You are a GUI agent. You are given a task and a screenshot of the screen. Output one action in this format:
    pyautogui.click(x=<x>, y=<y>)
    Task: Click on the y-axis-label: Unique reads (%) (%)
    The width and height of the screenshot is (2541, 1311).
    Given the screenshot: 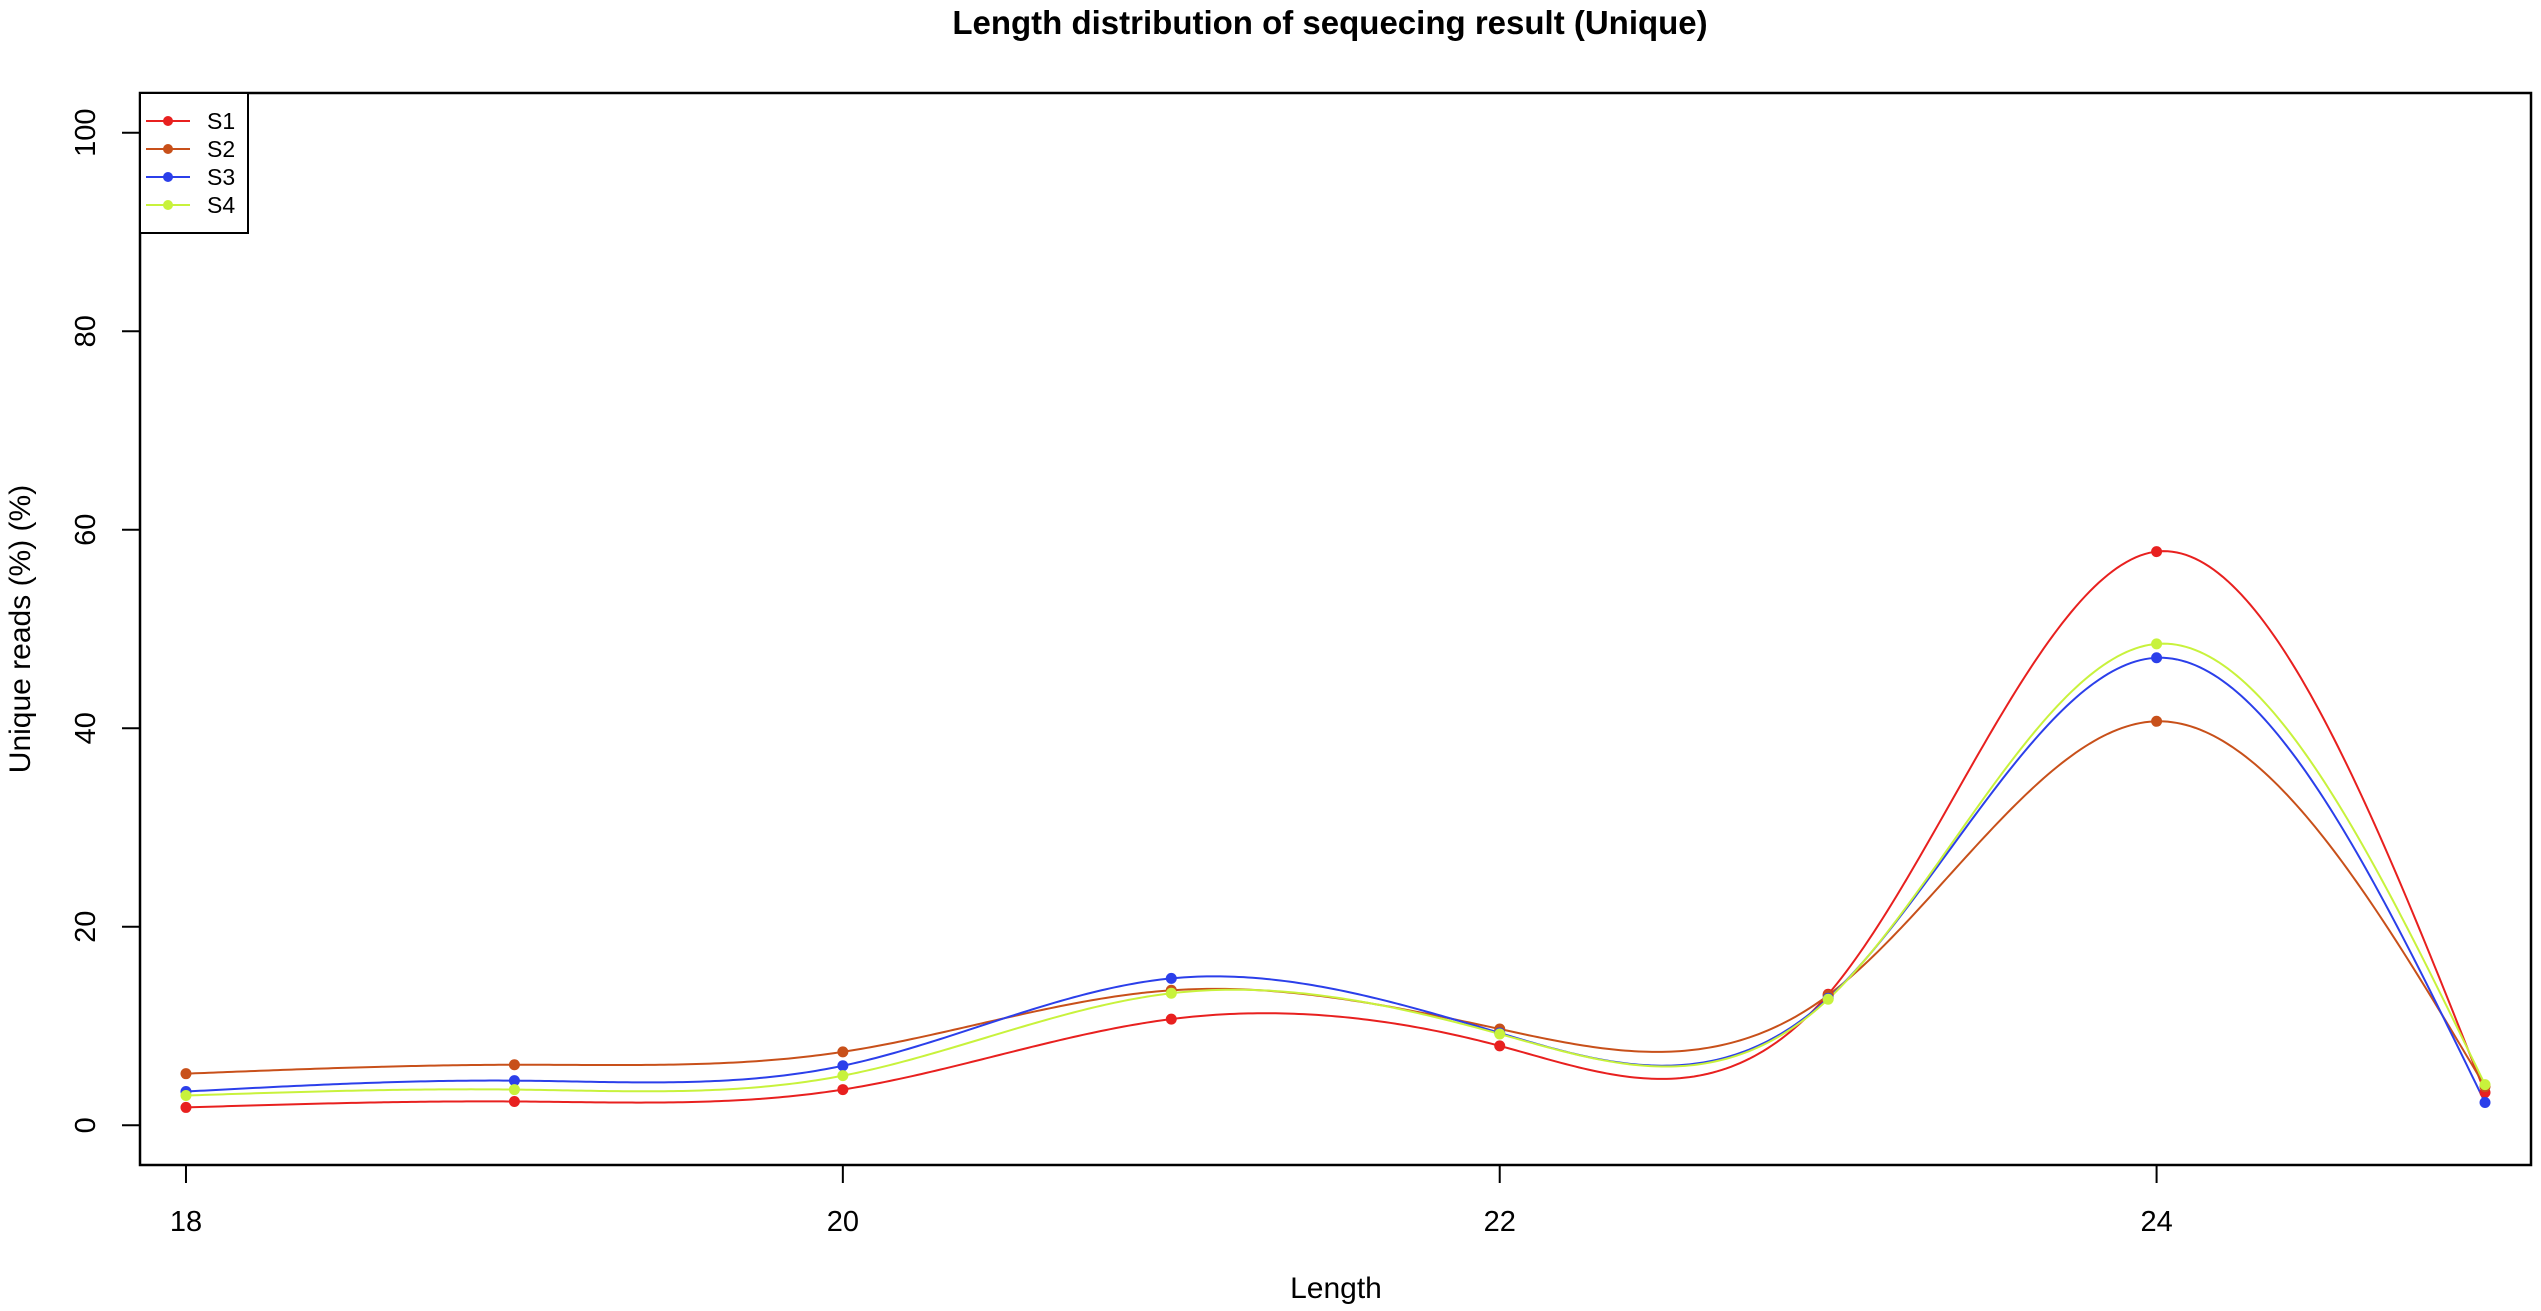 What is the action you would take?
    pyautogui.click(x=20, y=629)
    